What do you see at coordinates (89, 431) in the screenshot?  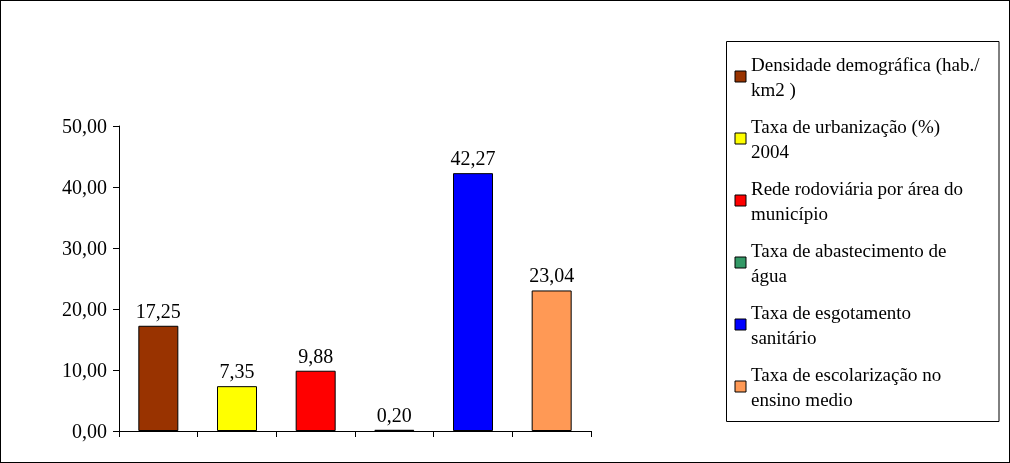 I see `y-tick-label: 0,00` at bounding box center [89, 431].